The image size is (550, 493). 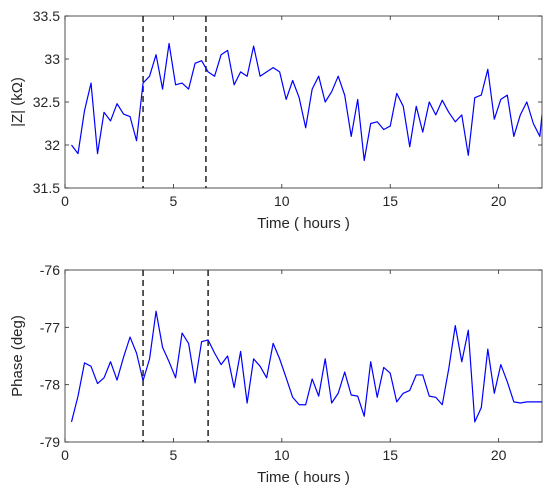 What do you see at coordinates (17, 102) in the screenshot?
I see `y-axis-label: |Z| (kΩ)` at bounding box center [17, 102].